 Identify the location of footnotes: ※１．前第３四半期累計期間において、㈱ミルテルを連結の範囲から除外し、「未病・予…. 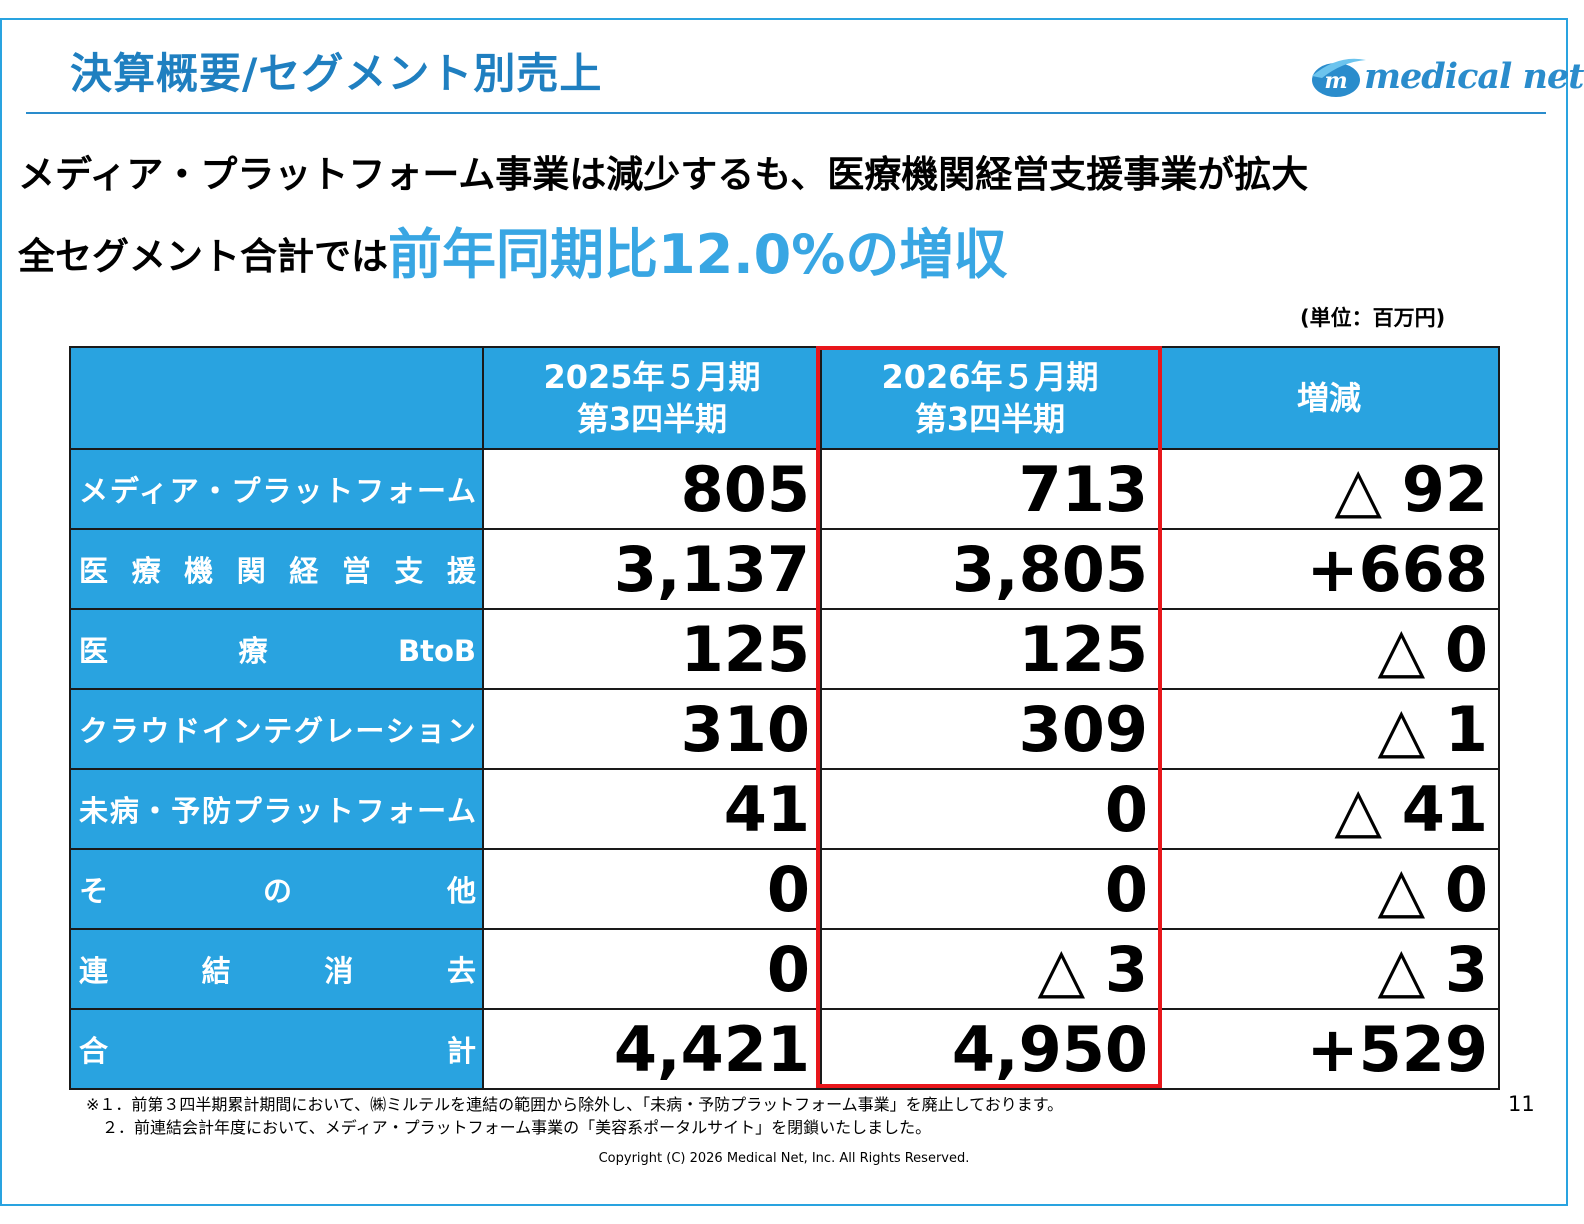
(574, 1116).